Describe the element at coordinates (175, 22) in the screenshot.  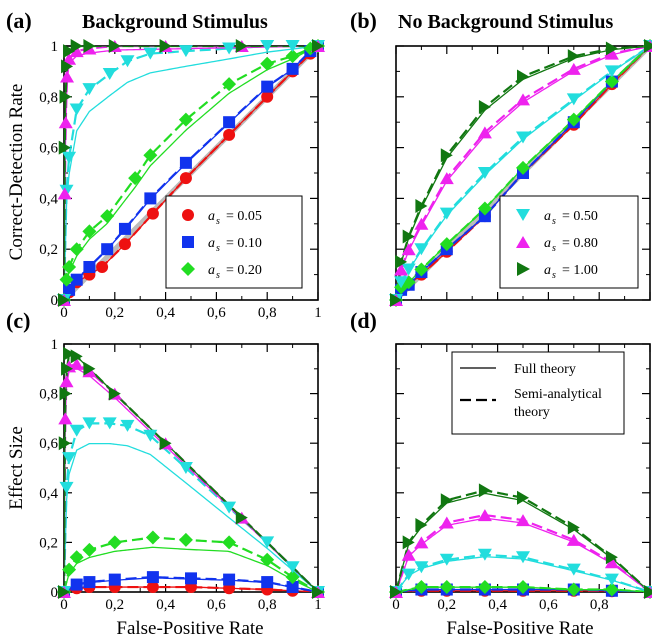
I see `panel-a-title: Background Stimulus` at that location.